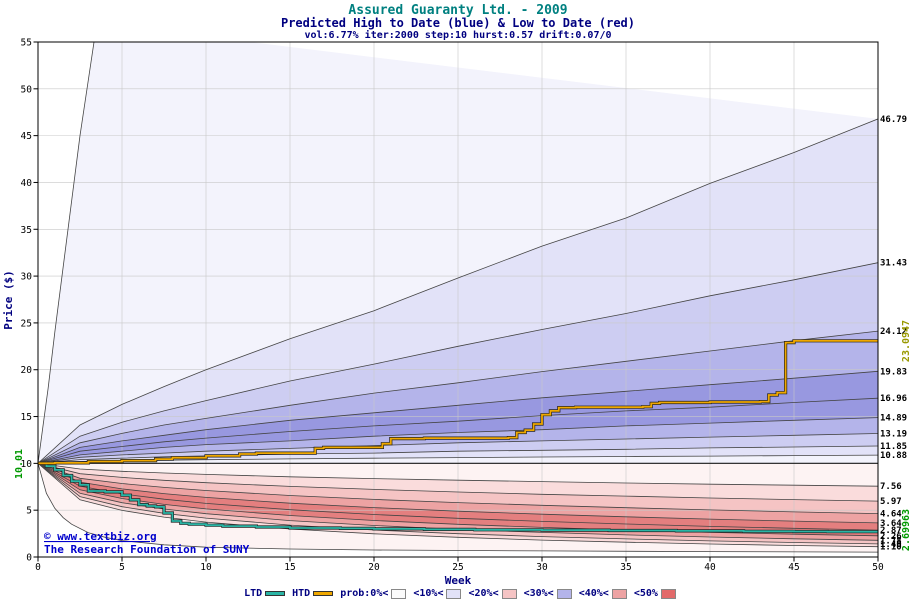  I want to click on legend-band: prob:0%<, so click(373, 593).